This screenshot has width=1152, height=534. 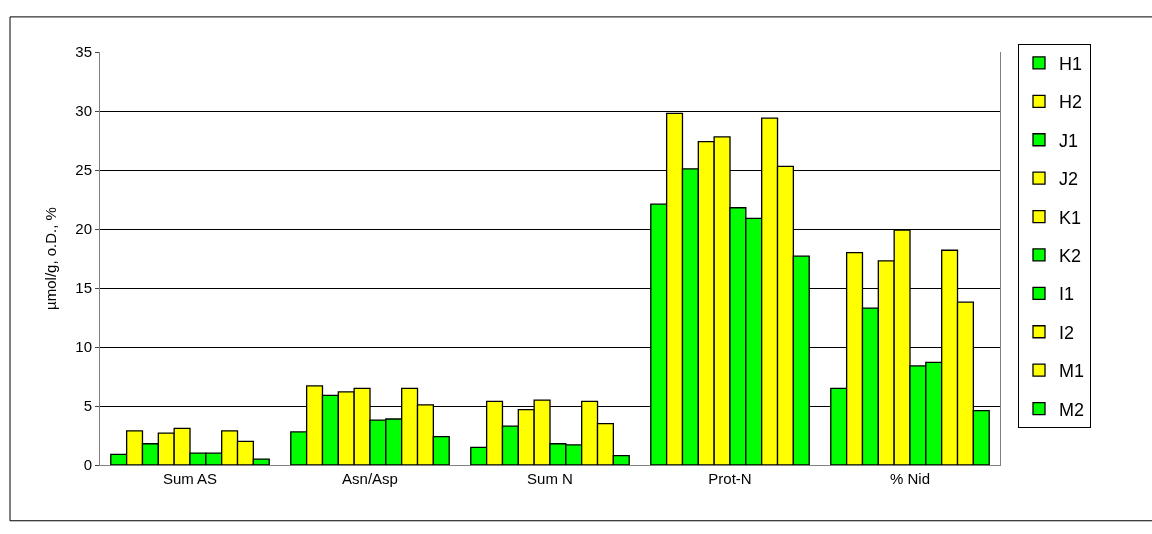 What do you see at coordinates (83, 288) in the screenshot?
I see `y-tick-label: 15` at bounding box center [83, 288].